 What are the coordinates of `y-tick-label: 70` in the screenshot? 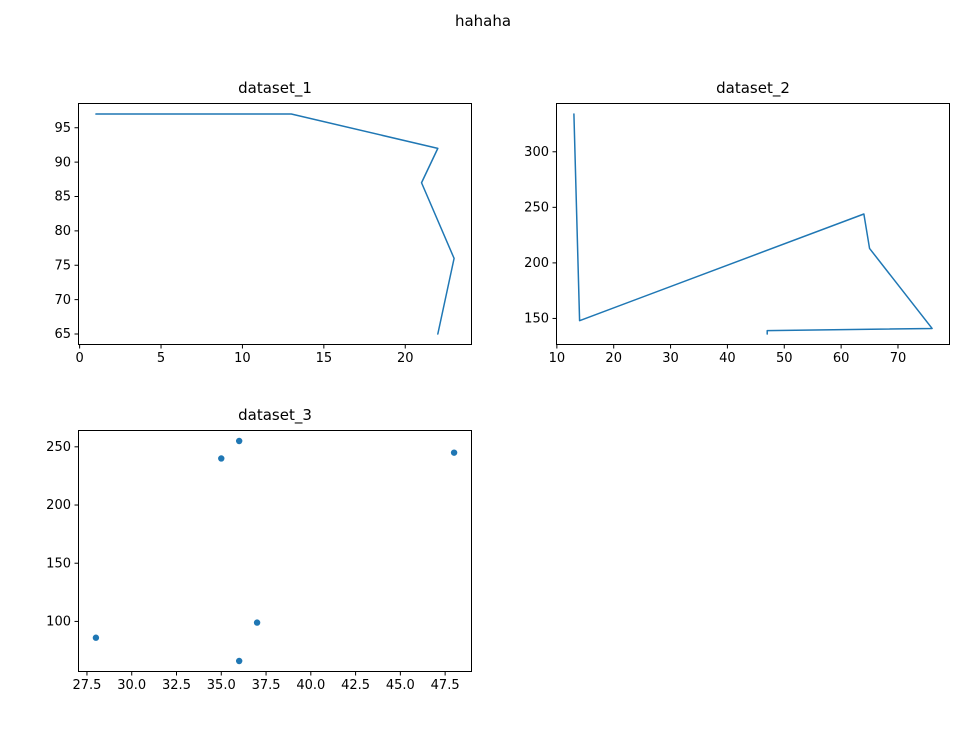 It's located at (62, 300).